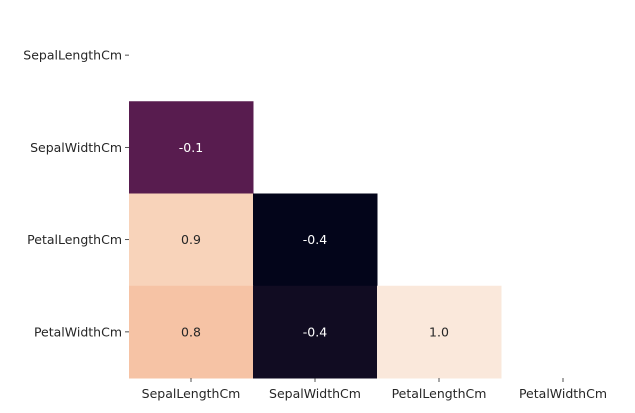 Image resolution: width=635 pixels, height=413 pixels. Describe the element at coordinates (191, 393) in the screenshot. I see `x-tick-label: SepalLengthCm` at that location.